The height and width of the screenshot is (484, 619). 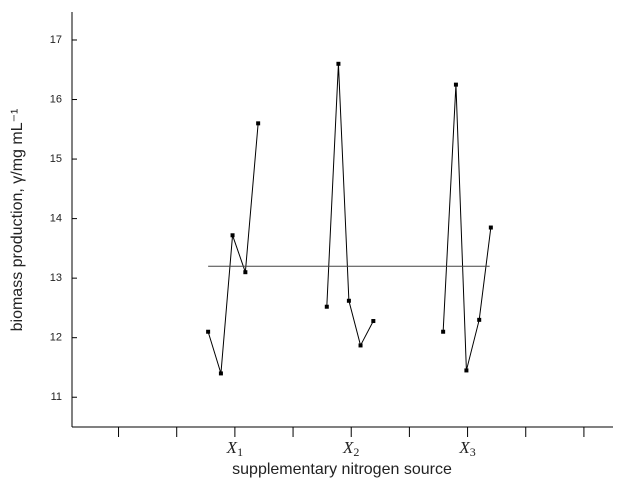 What do you see at coordinates (56, 159) in the screenshot?
I see `y-tick-label: 15` at bounding box center [56, 159].